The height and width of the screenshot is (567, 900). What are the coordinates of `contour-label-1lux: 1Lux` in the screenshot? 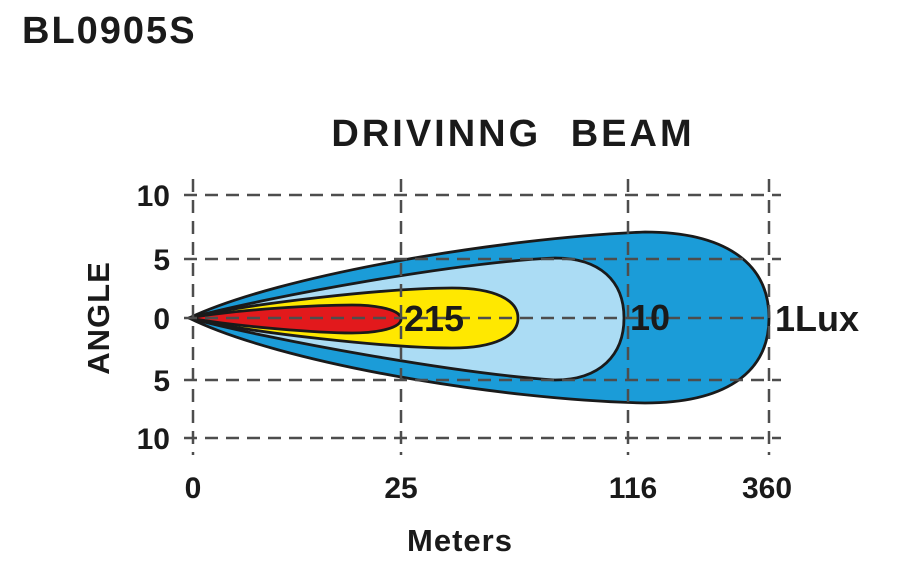 It's located at (817, 318).